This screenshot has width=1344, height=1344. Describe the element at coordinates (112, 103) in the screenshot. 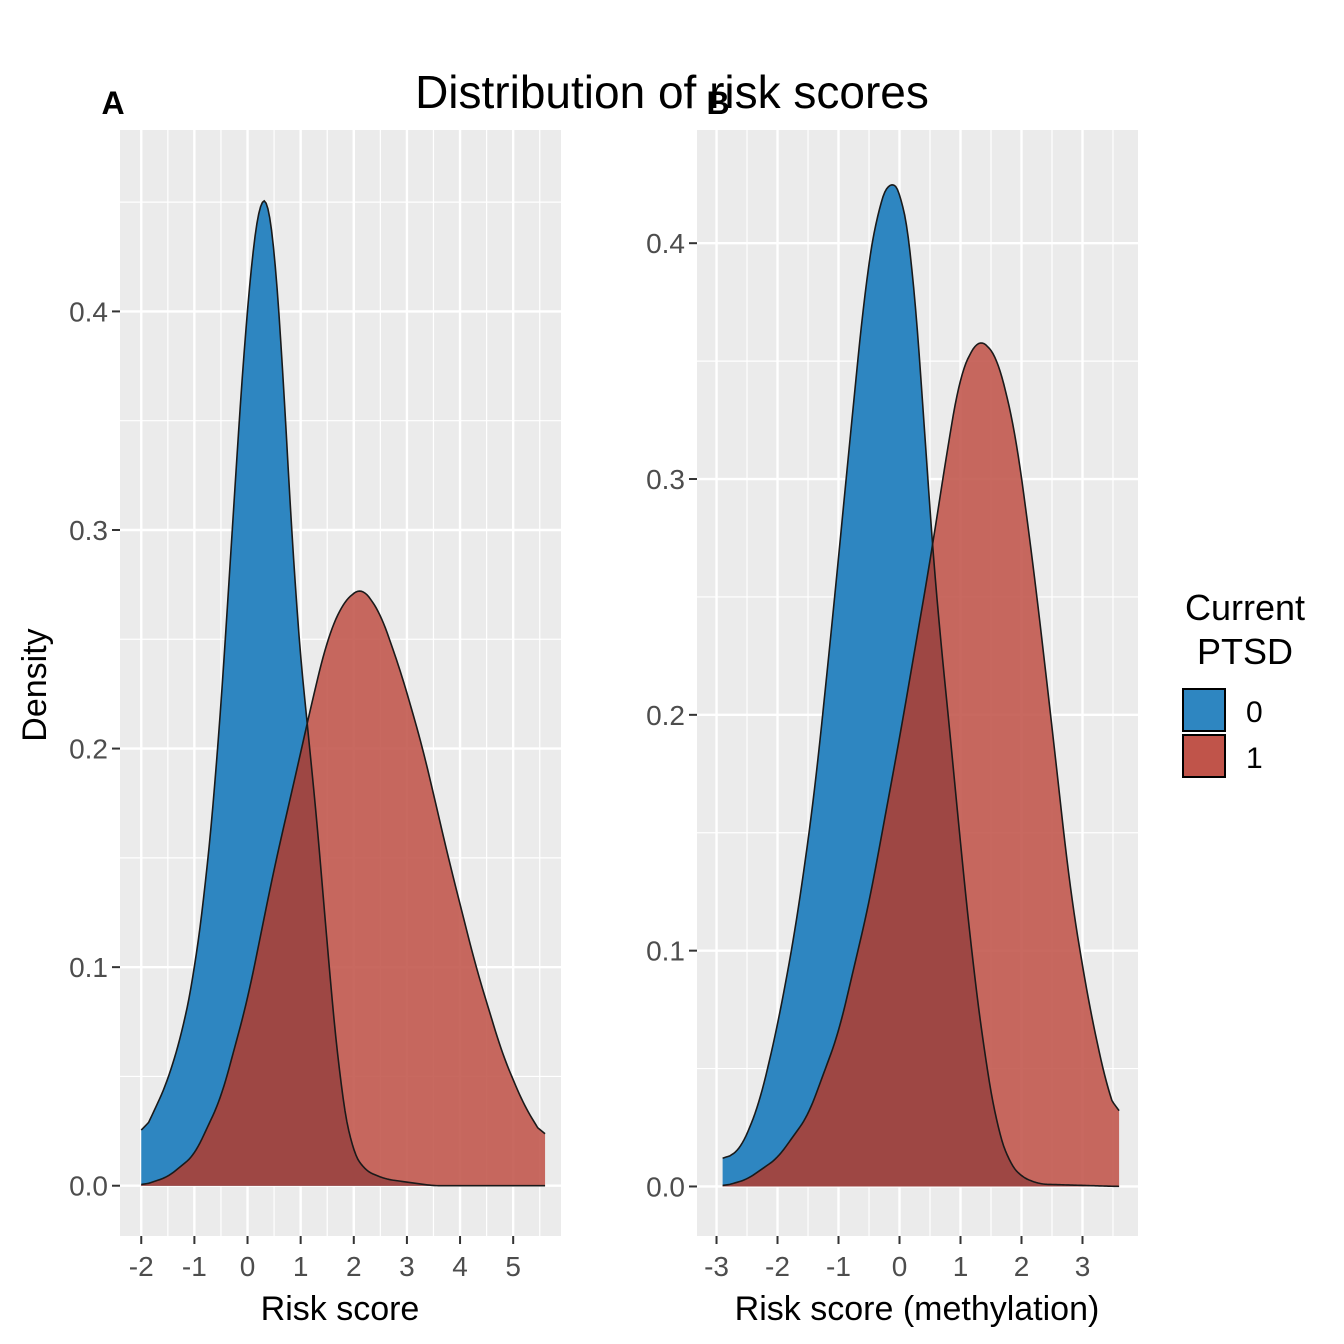

I see `panel-tag: A` at that location.